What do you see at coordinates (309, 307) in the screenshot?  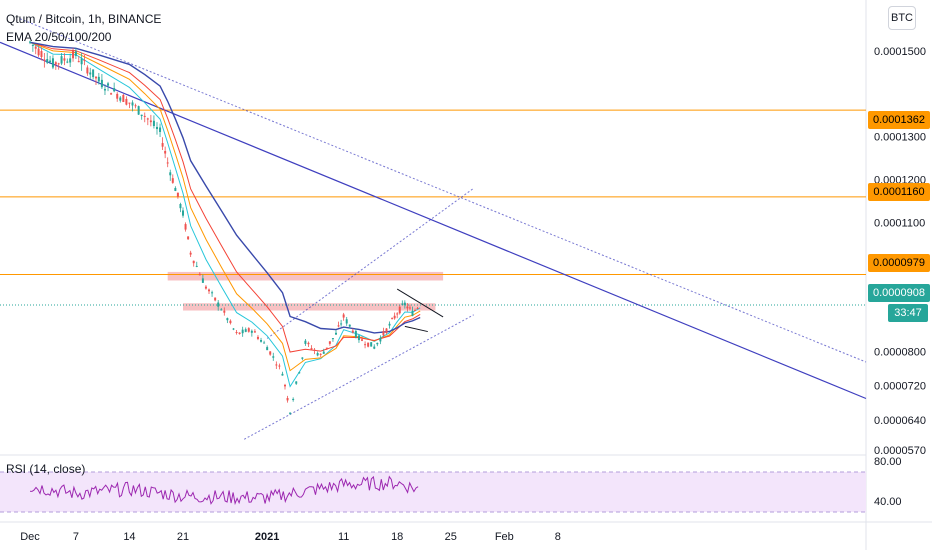 I see `support-zone` at bounding box center [309, 307].